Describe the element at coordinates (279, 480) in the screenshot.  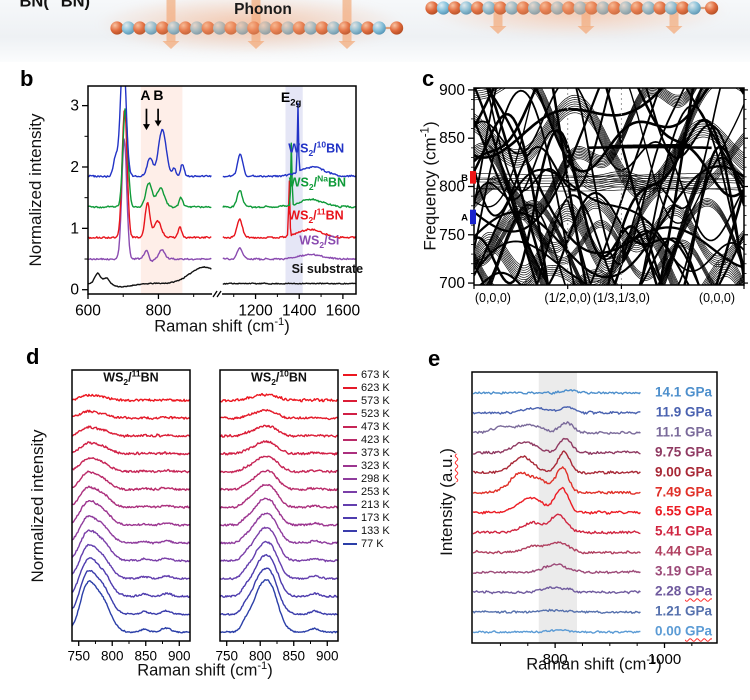
I see `spectrum-423-k` at that location.